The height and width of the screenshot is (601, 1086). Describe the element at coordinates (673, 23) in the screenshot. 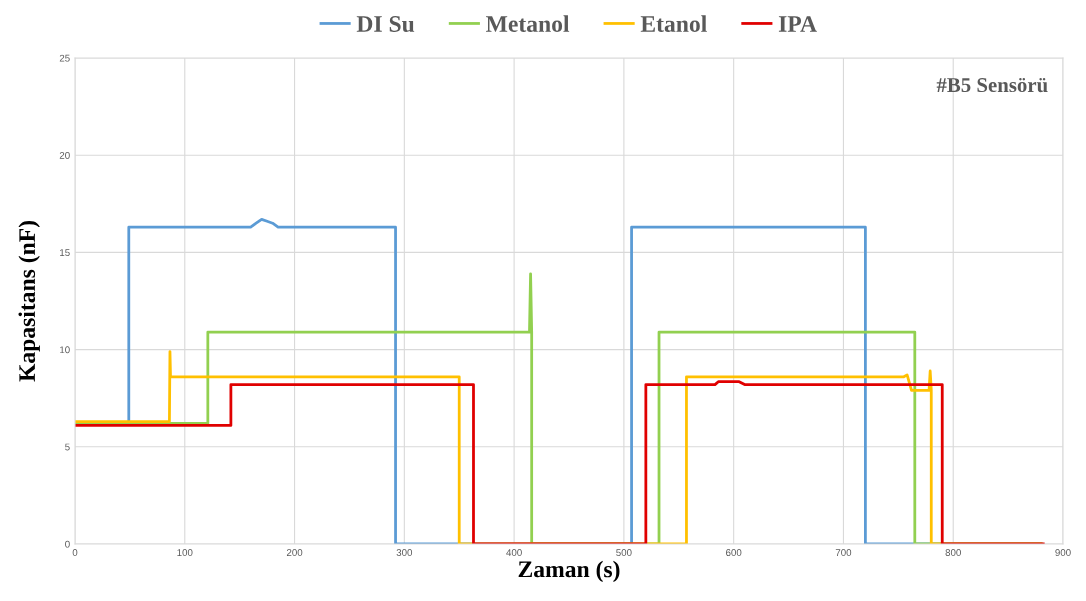

I see `legend-label: Etanol` at that location.